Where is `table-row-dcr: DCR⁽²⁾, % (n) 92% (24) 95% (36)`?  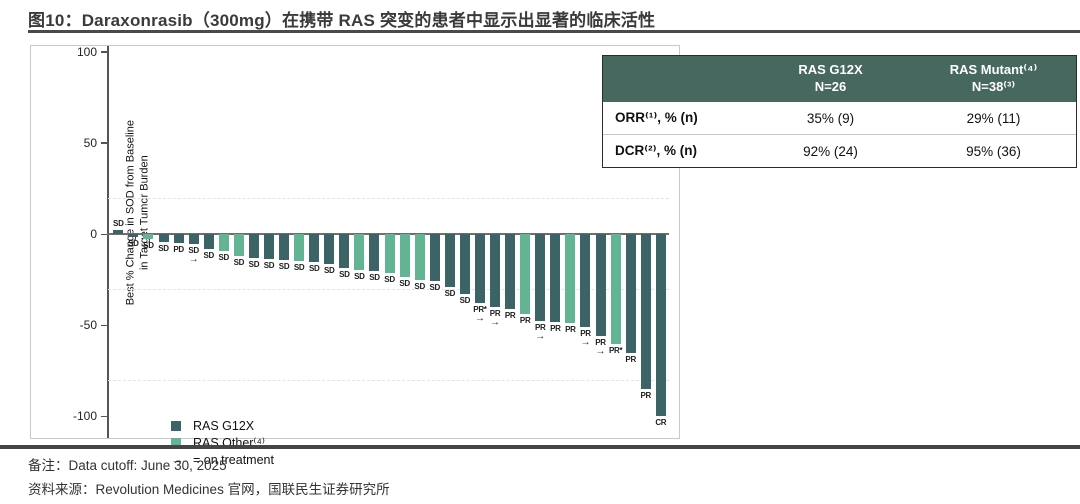
table-row-dcr: DCR⁽²⁾, % (n) 92% (24) 95% (36) is located at coordinates (839, 150).